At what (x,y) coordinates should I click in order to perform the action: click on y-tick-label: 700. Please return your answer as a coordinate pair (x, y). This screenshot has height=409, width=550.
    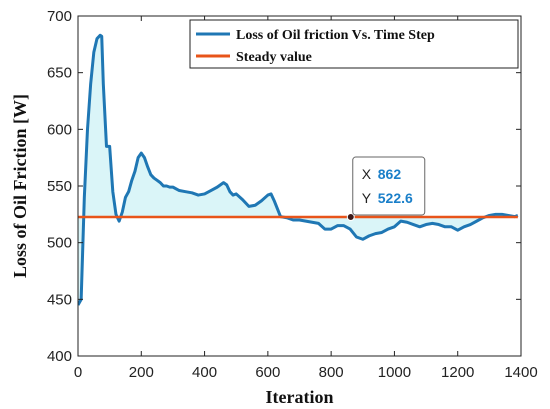
    Looking at the image, I should click on (59, 16).